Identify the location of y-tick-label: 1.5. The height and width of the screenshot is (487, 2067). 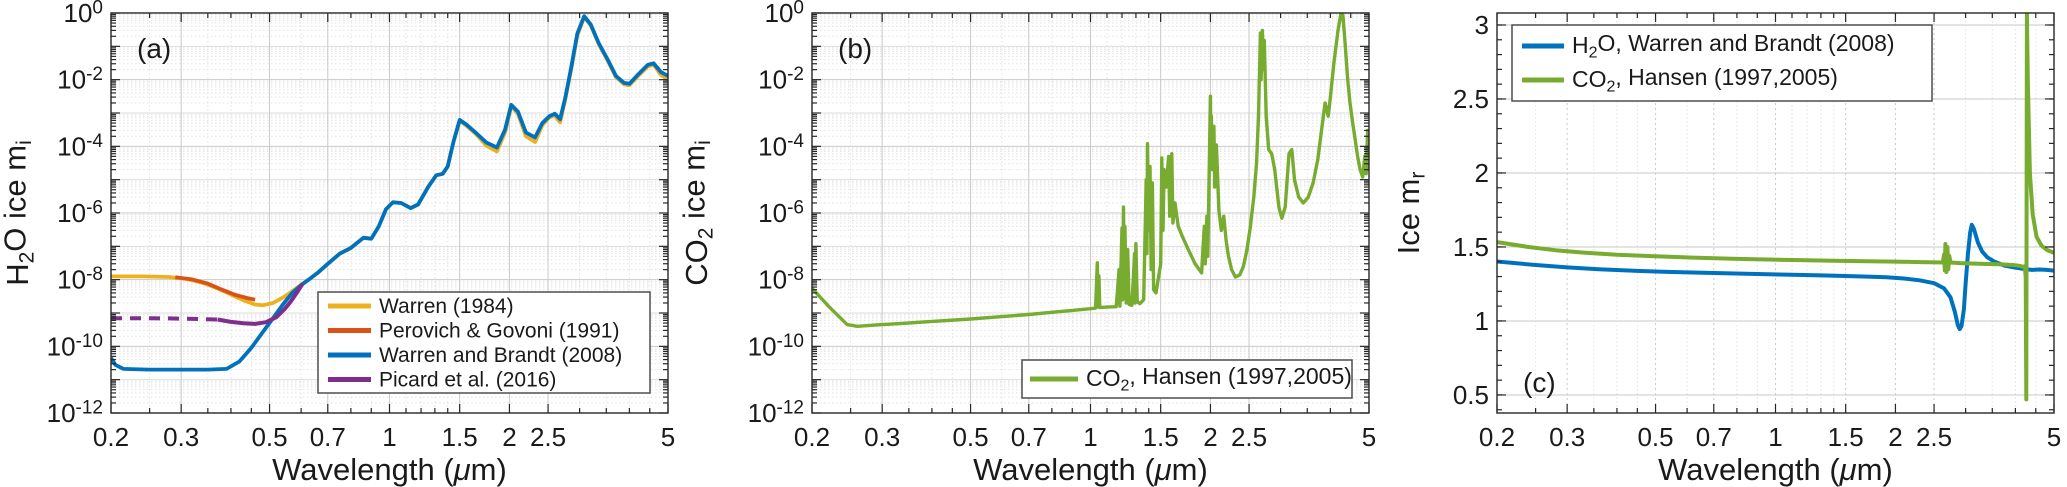
(1471, 247).